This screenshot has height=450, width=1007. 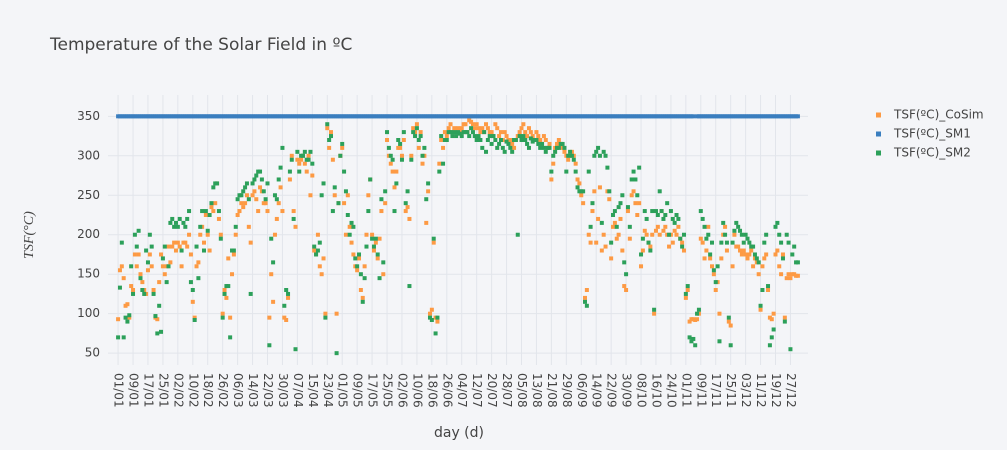 What do you see at coordinates (417, 390) in the screenshot?
I see `x-tick-label: 10/06` at bounding box center [417, 390].